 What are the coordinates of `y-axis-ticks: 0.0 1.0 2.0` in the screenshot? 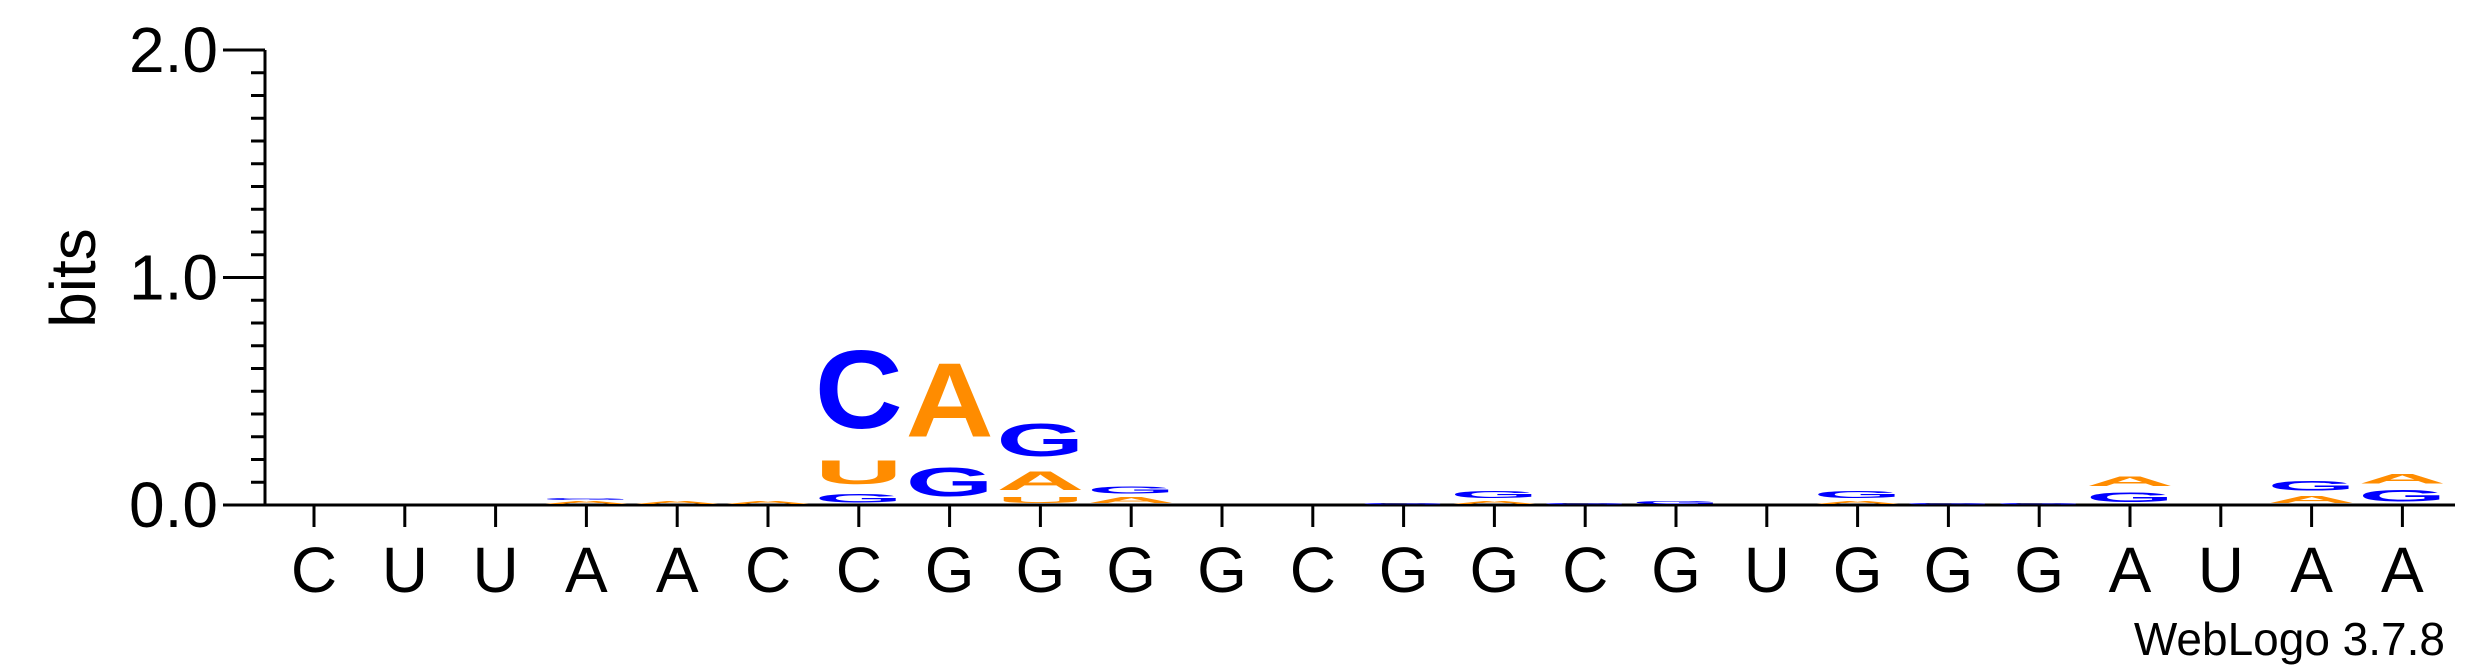 It's located at (197, 277).